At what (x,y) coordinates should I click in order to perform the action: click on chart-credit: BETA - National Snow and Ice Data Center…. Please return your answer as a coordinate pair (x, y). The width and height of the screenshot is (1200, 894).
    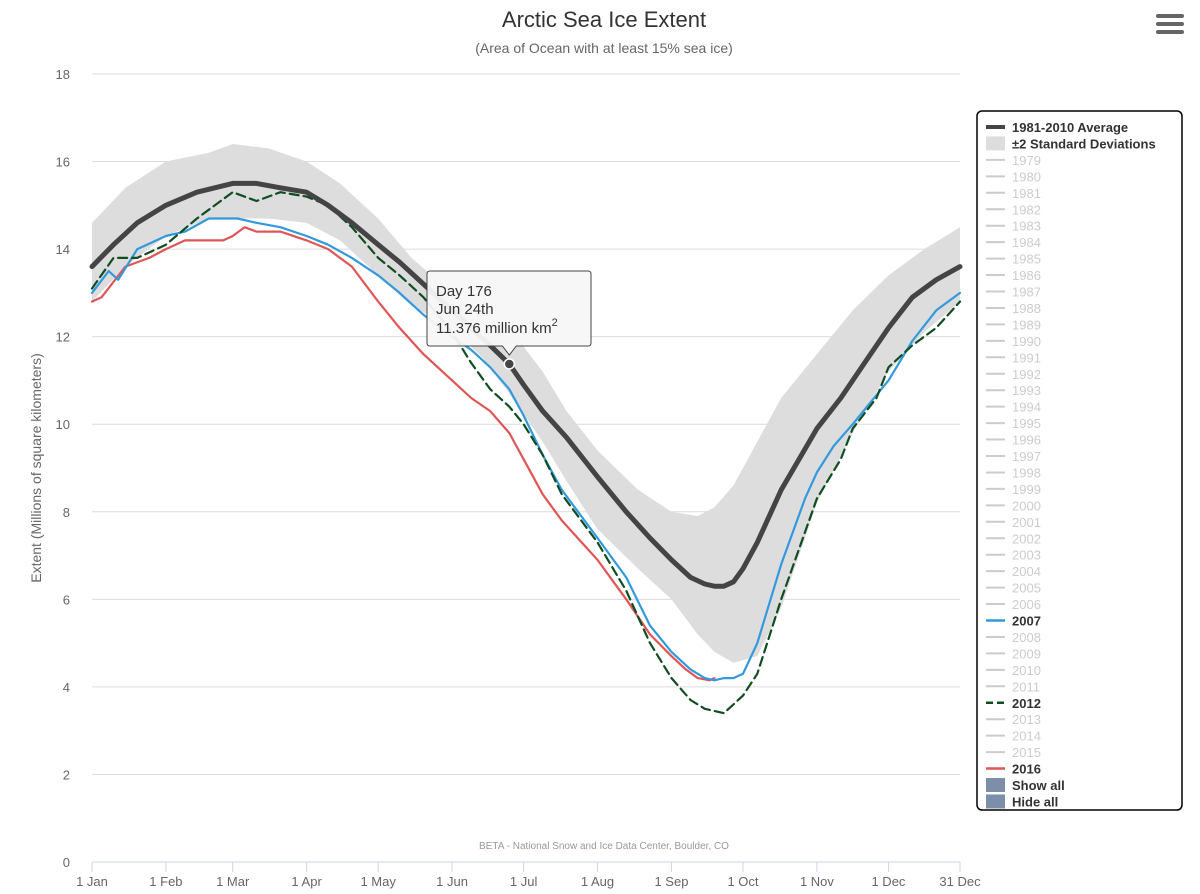
    Looking at the image, I should click on (604, 846).